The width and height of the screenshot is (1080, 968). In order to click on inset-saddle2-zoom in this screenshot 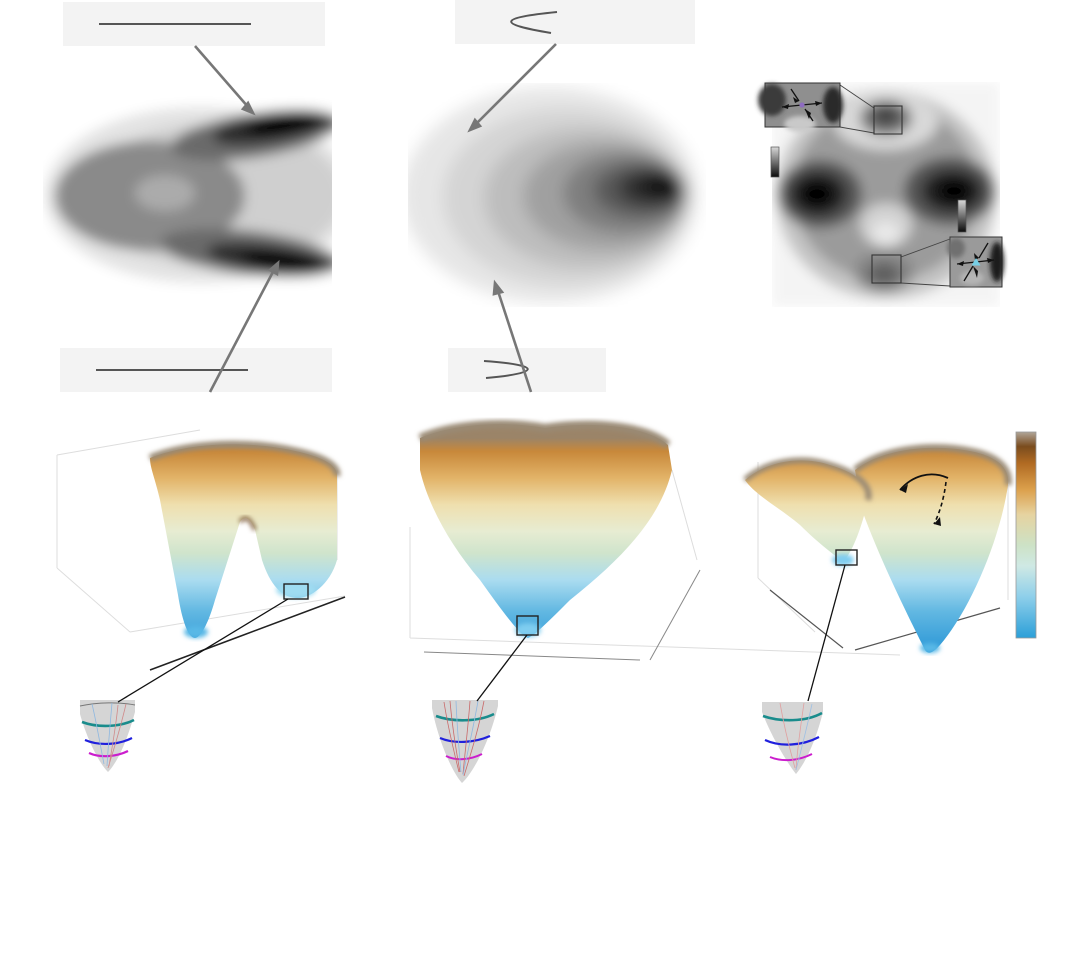, I will do `click(937, 243)`.